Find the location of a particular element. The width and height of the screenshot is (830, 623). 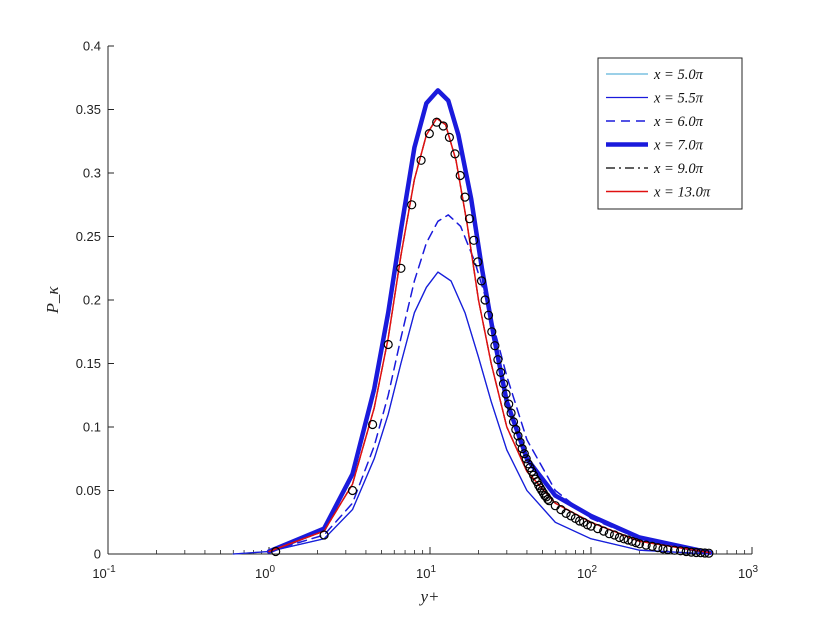

y-tick-label: 0.35 is located at coordinates (88, 109).